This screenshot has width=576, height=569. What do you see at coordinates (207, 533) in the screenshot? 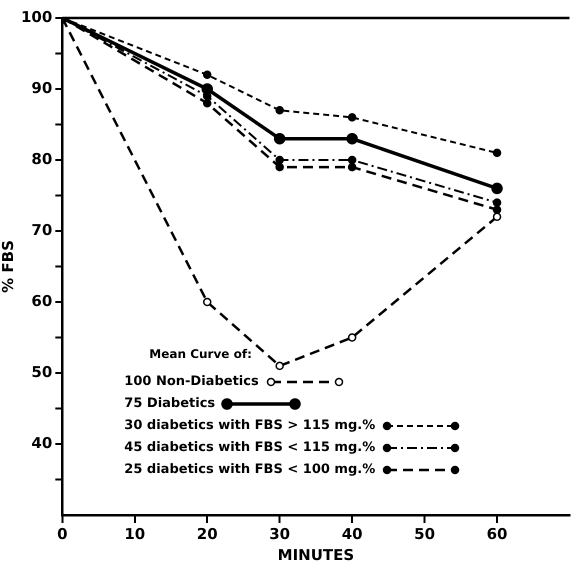
I see `x-tick-label: 20` at bounding box center [207, 533].